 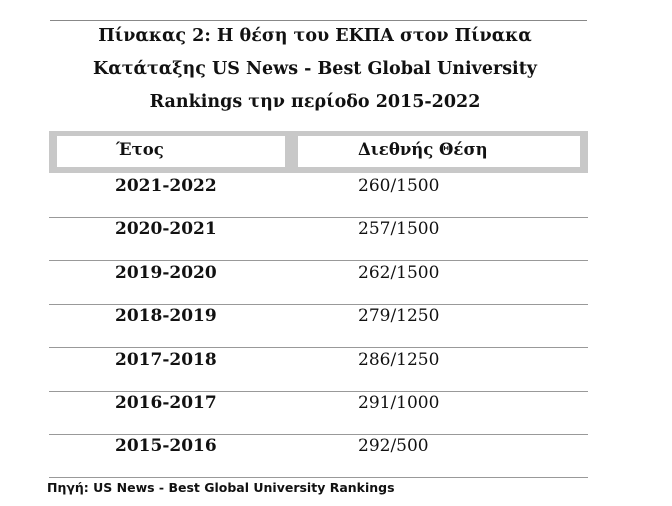 What do you see at coordinates (399, 316) in the screenshot?
I see `rank-cell: 279/1250` at bounding box center [399, 316].